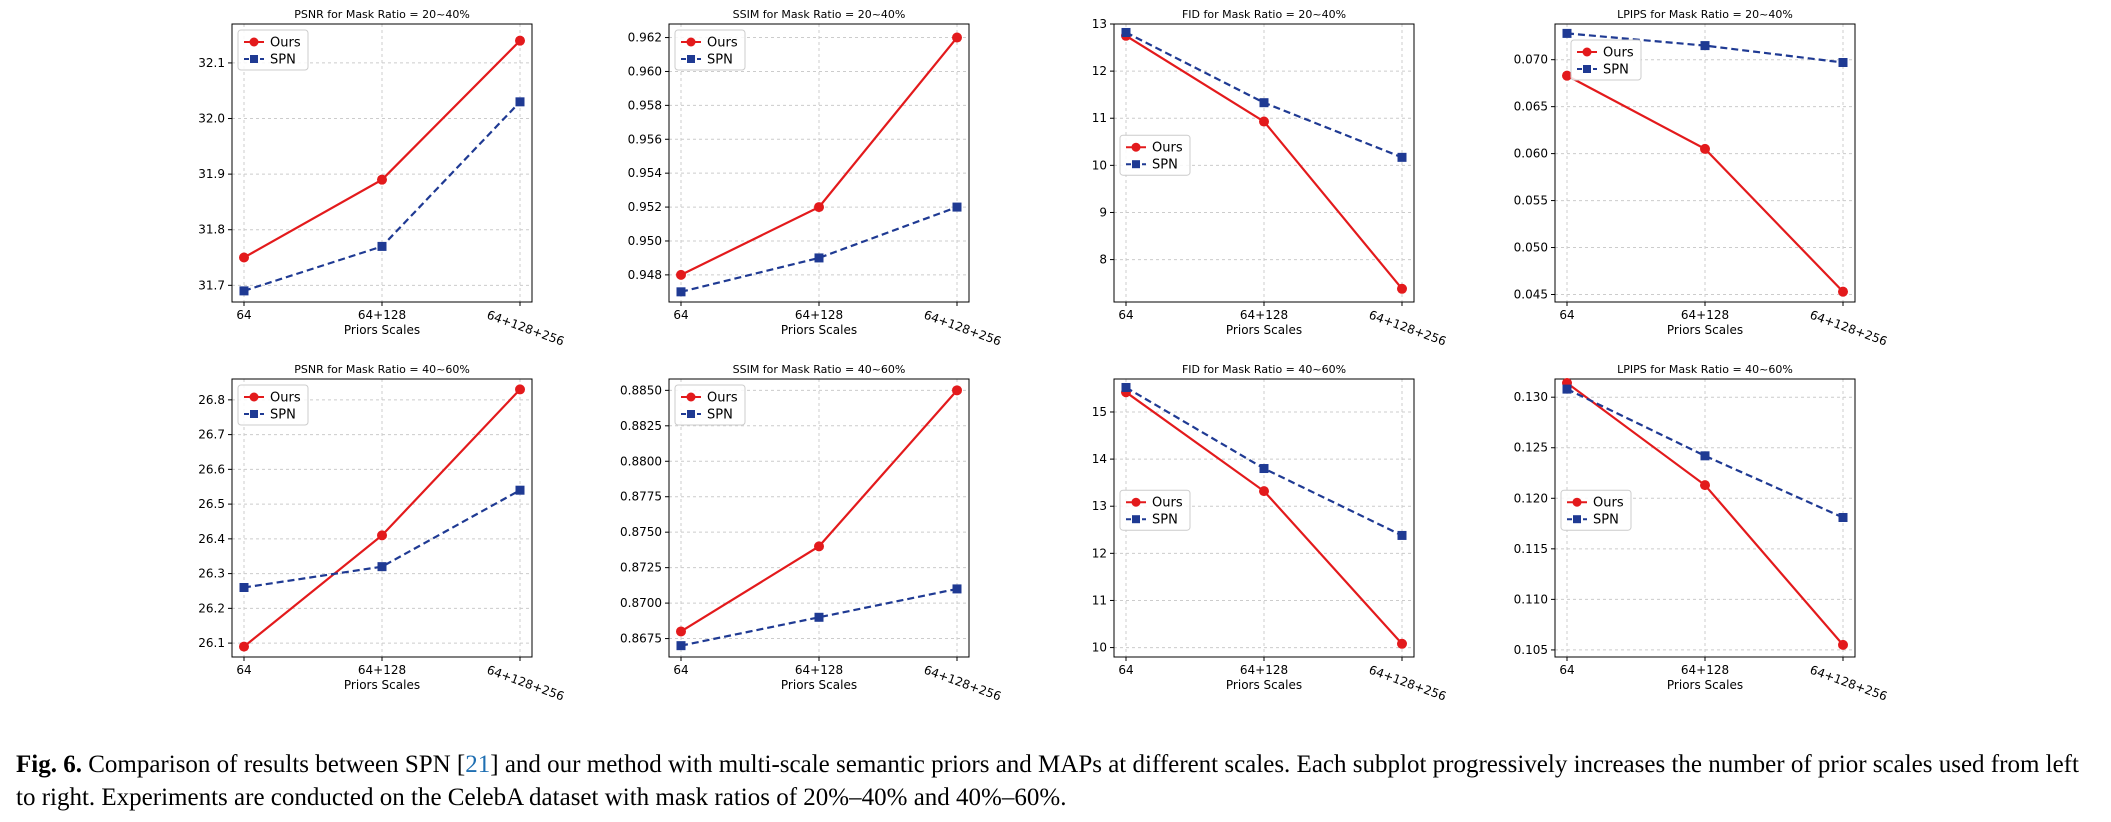 Image resolution: width=2111 pixels, height=822 pixels. I want to click on y-tick-label: 13, so click(1099, 24).